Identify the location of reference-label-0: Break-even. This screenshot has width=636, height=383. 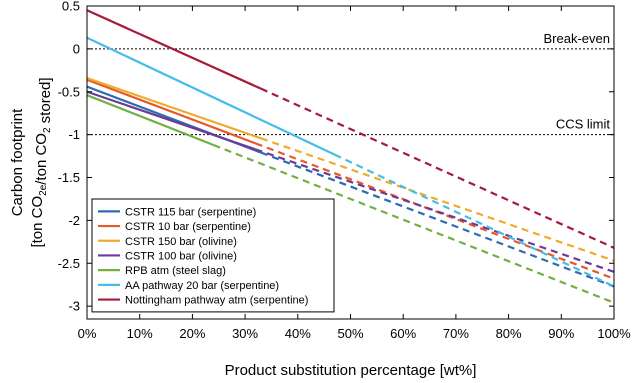
(577, 38).